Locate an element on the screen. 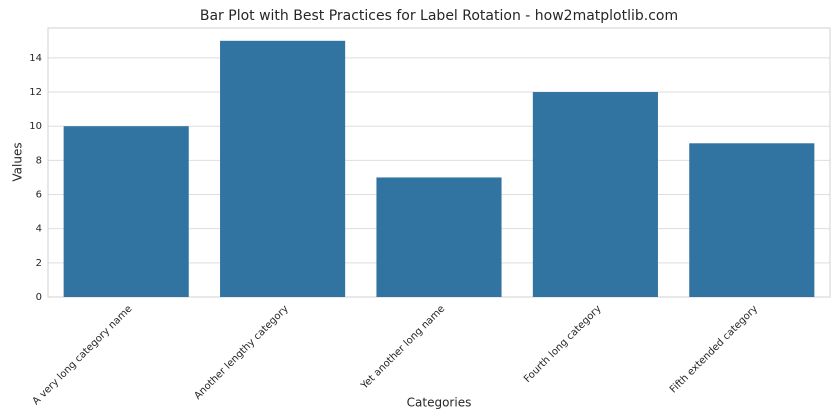 The height and width of the screenshot is (420, 840). x-tick-label: A very long category name is located at coordinates (83, 355).